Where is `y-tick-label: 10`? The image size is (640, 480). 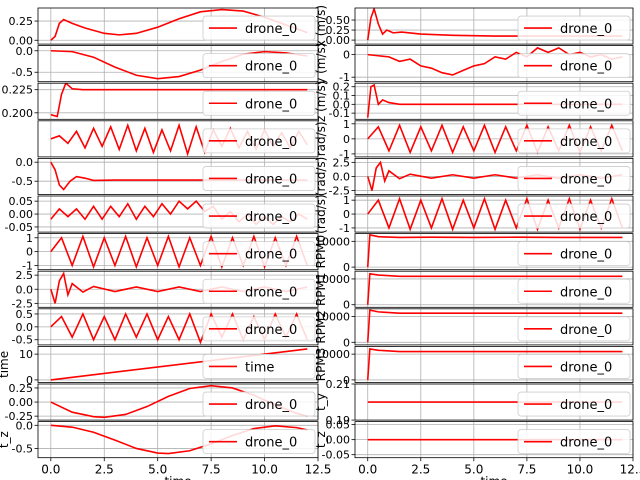
y-tick-label: 10 is located at coordinates (26, 354).